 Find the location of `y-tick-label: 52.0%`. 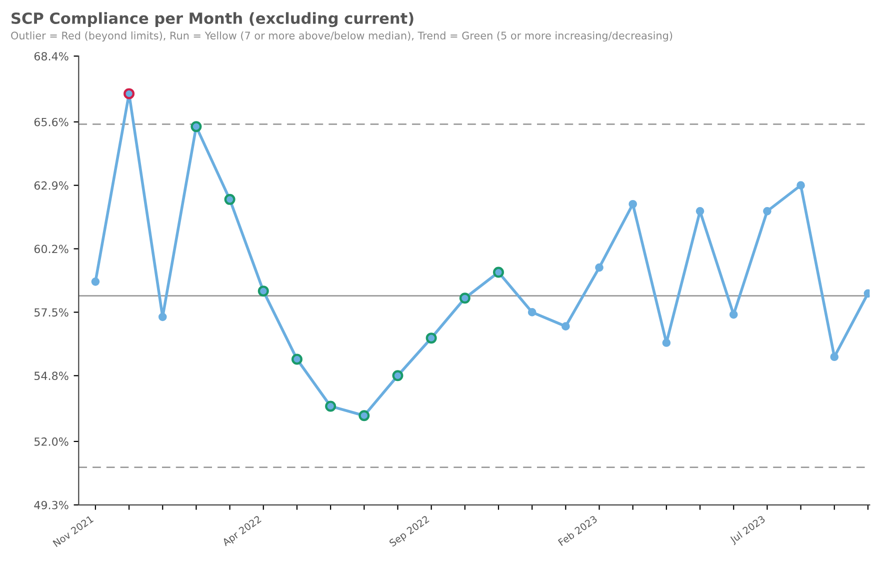

y-tick-label: 52.0% is located at coordinates (51, 441).